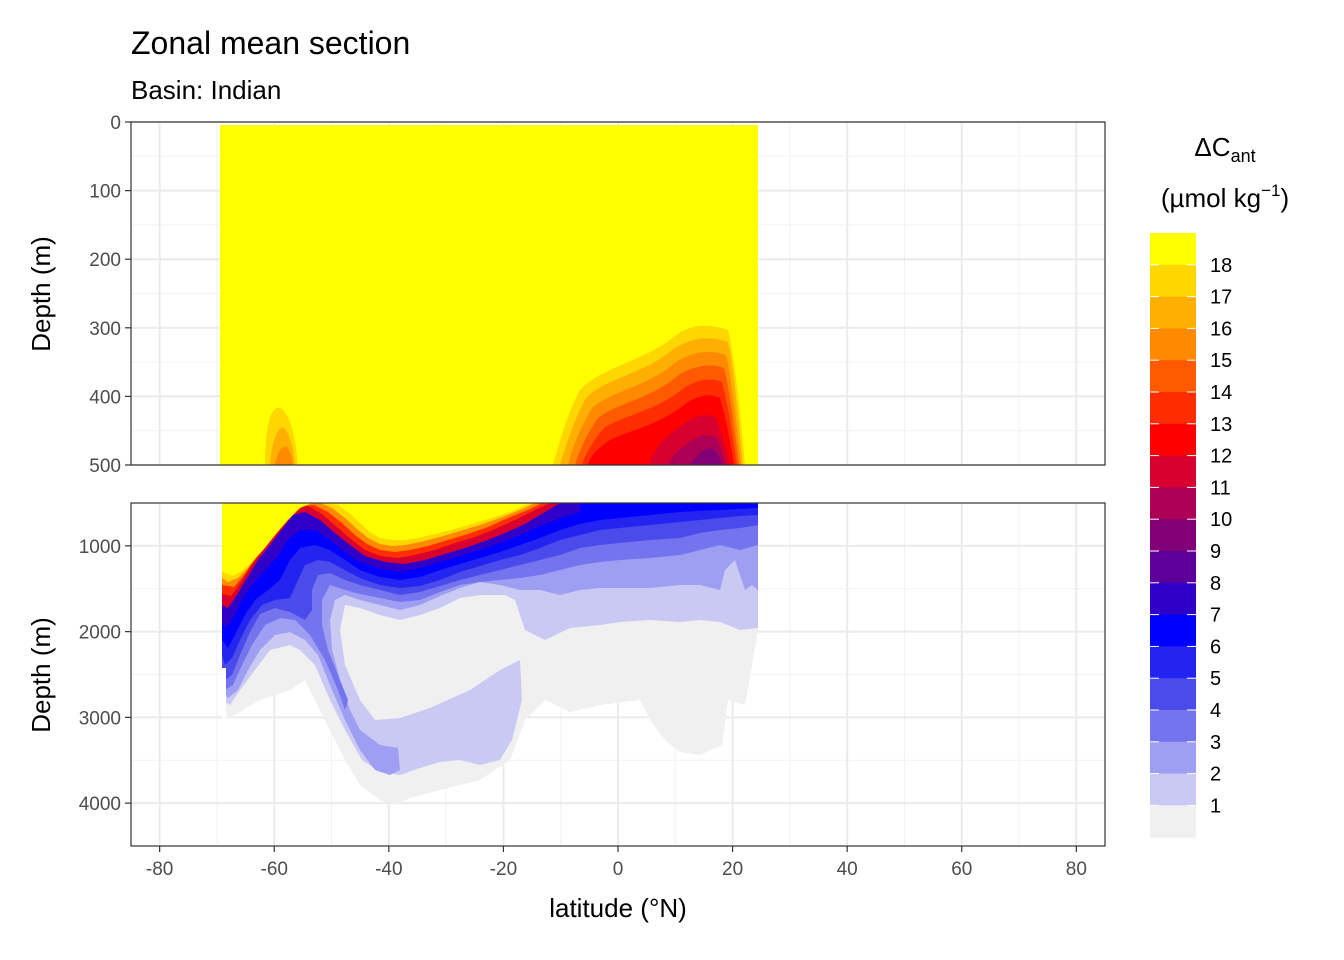  What do you see at coordinates (206, 90) in the screenshot?
I see `chart-subtitle: Basin: Indian` at bounding box center [206, 90].